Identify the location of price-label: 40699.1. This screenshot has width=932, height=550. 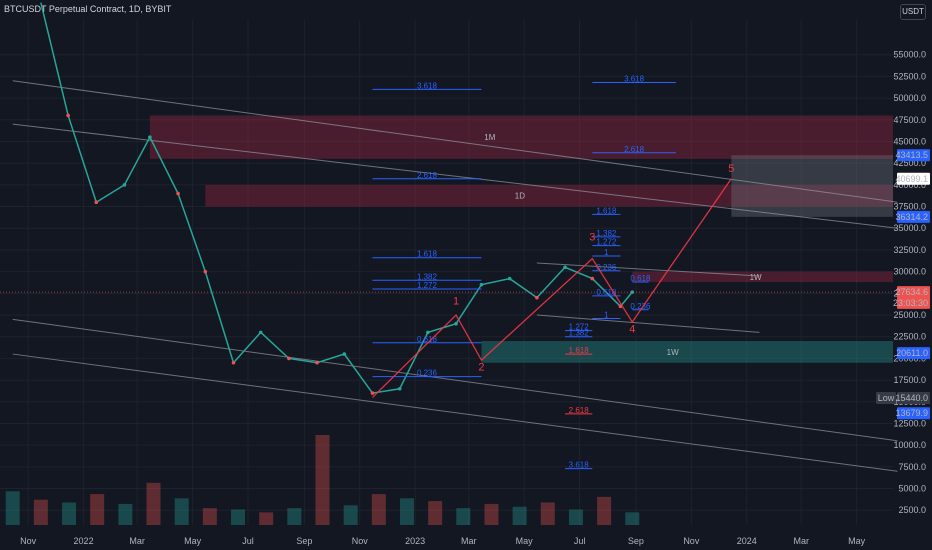
(911, 179).